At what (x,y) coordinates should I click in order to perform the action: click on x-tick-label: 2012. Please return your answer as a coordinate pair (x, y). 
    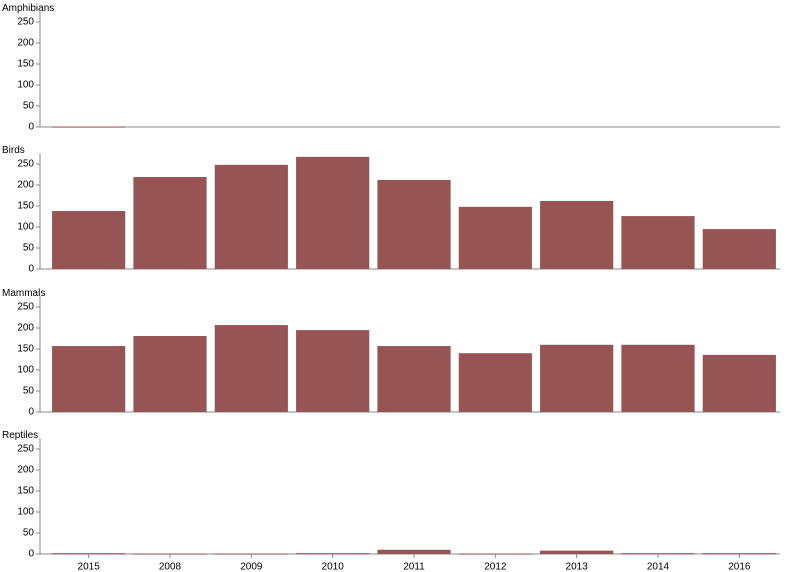
    Looking at the image, I should click on (495, 567).